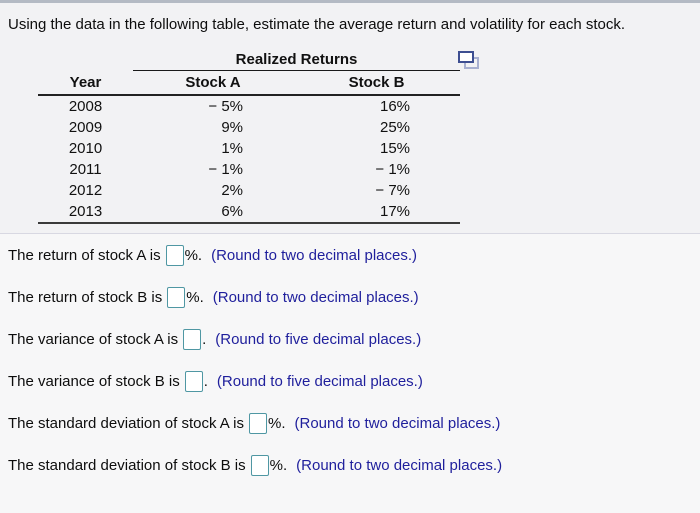 This screenshot has height=513, width=700. What do you see at coordinates (85, 190) in the screenshot?
I see `cell-year: 2012` at bounding box center [85, 190].